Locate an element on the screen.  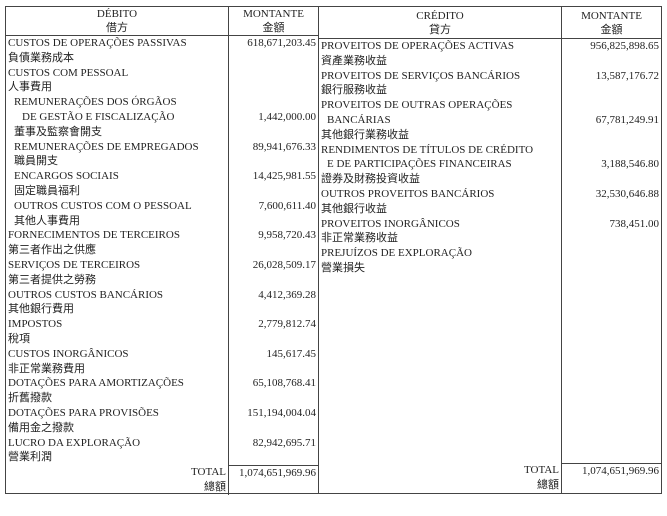
debit-line-label: DE GESTÃO E FISCALIZAÇÃO is located at coordinates (98, 116).